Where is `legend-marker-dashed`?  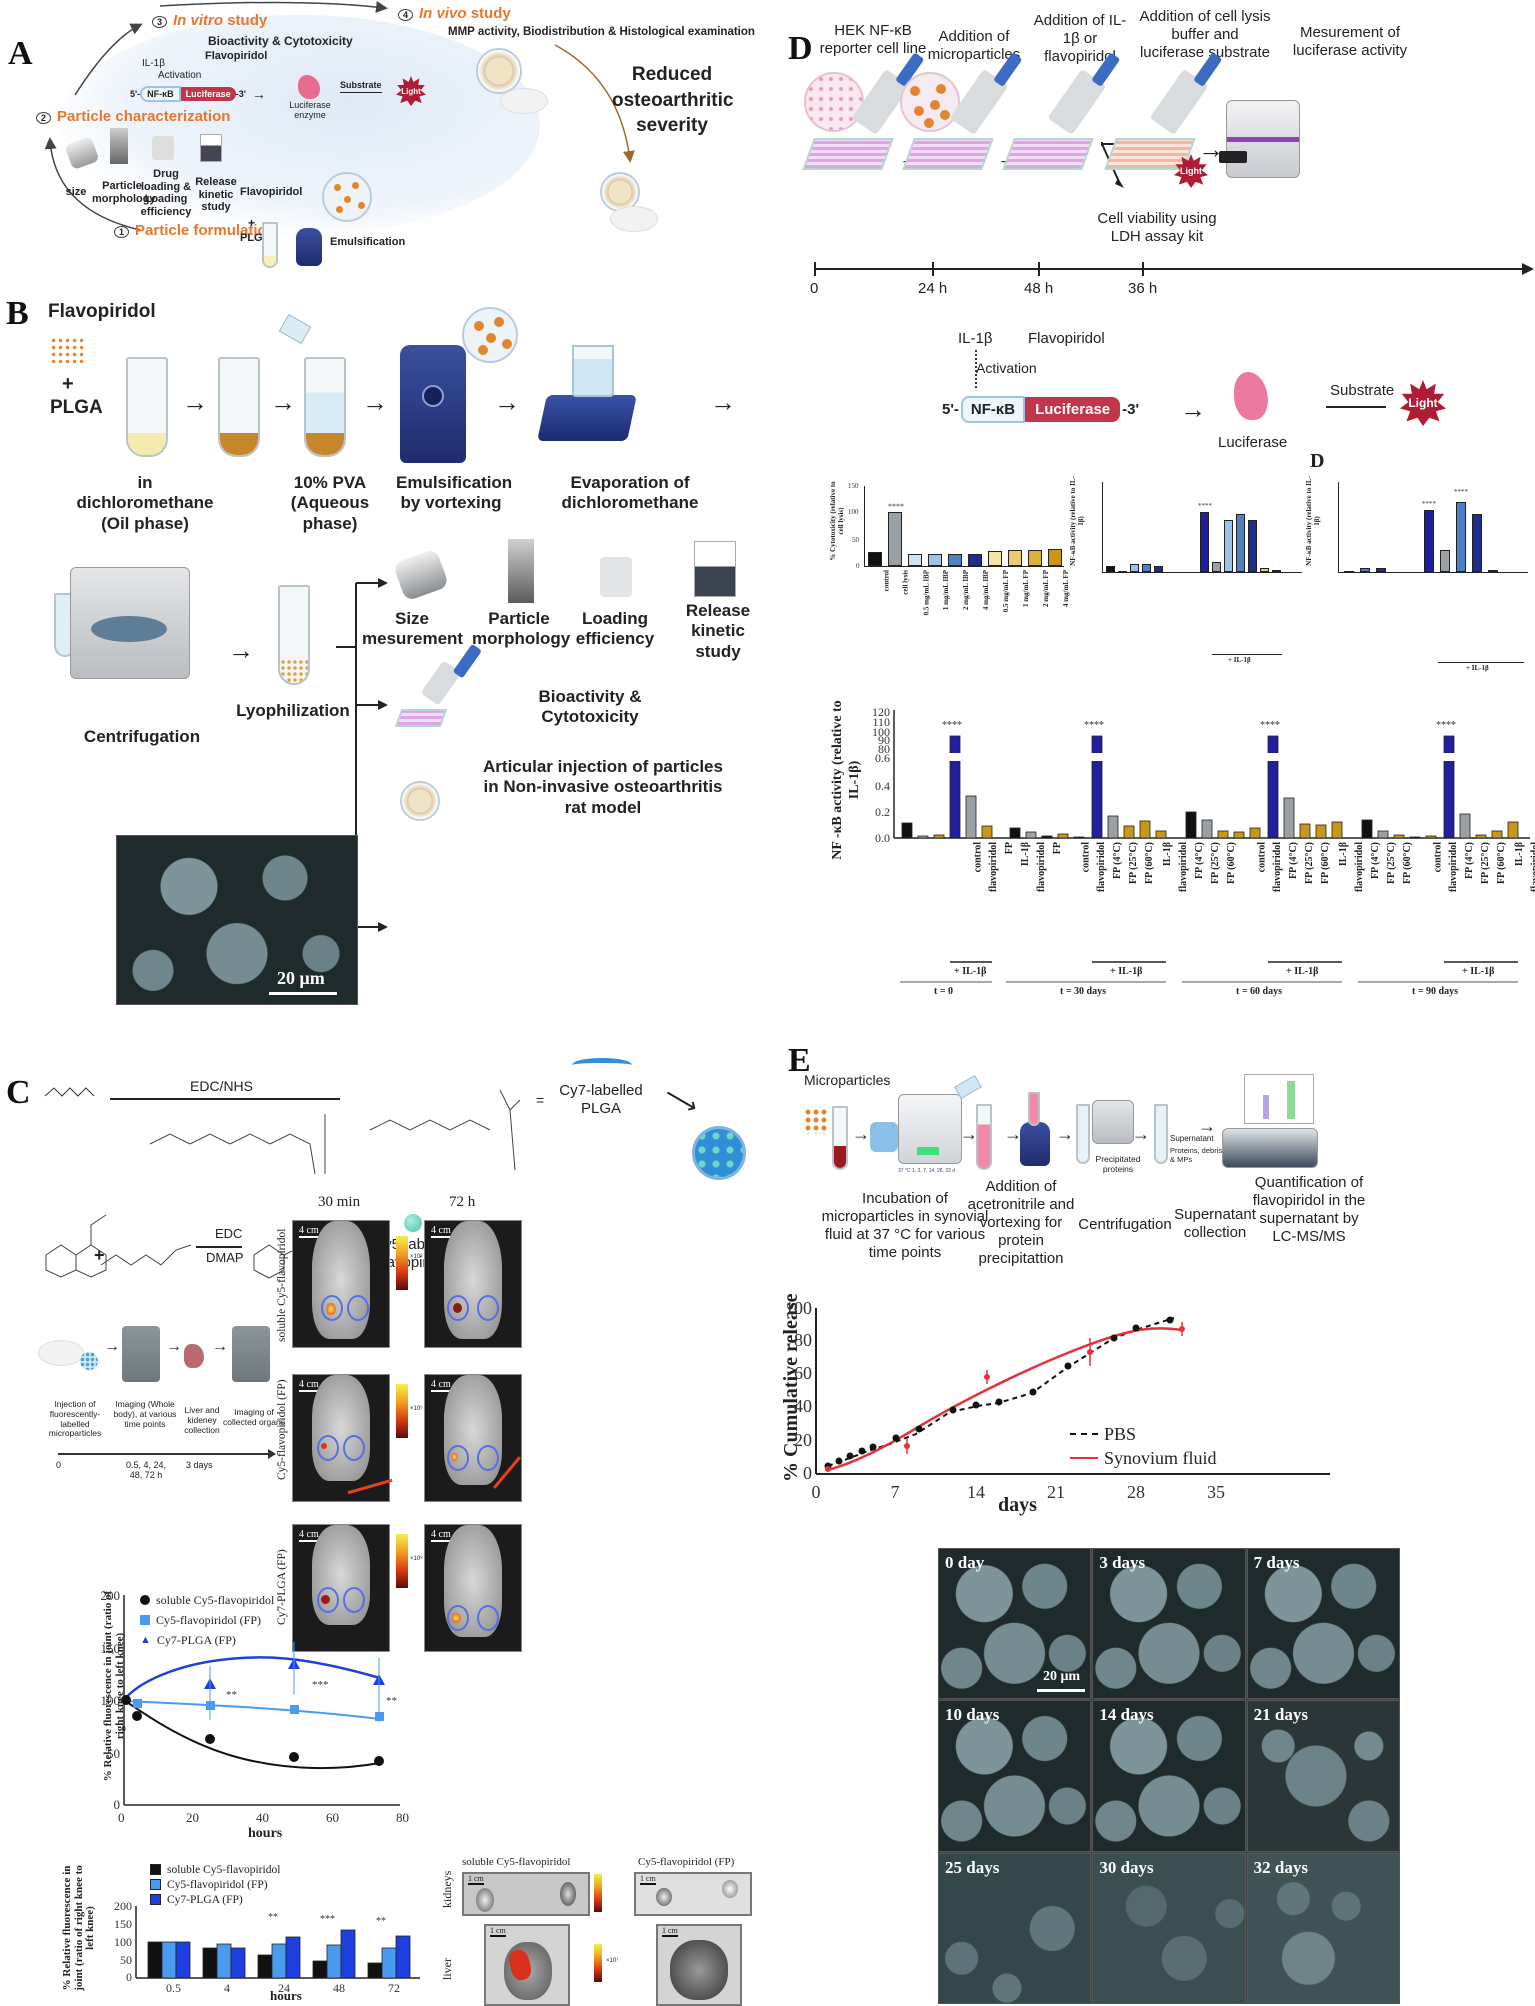 legend-marker-dashed is located at coordinates (1084, 1434).